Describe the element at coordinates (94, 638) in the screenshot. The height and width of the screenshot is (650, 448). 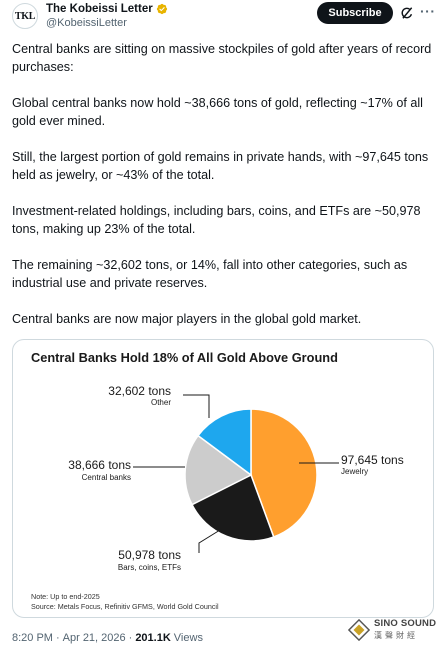
I see `tweet-date: Apr 21, 2026` at that location.